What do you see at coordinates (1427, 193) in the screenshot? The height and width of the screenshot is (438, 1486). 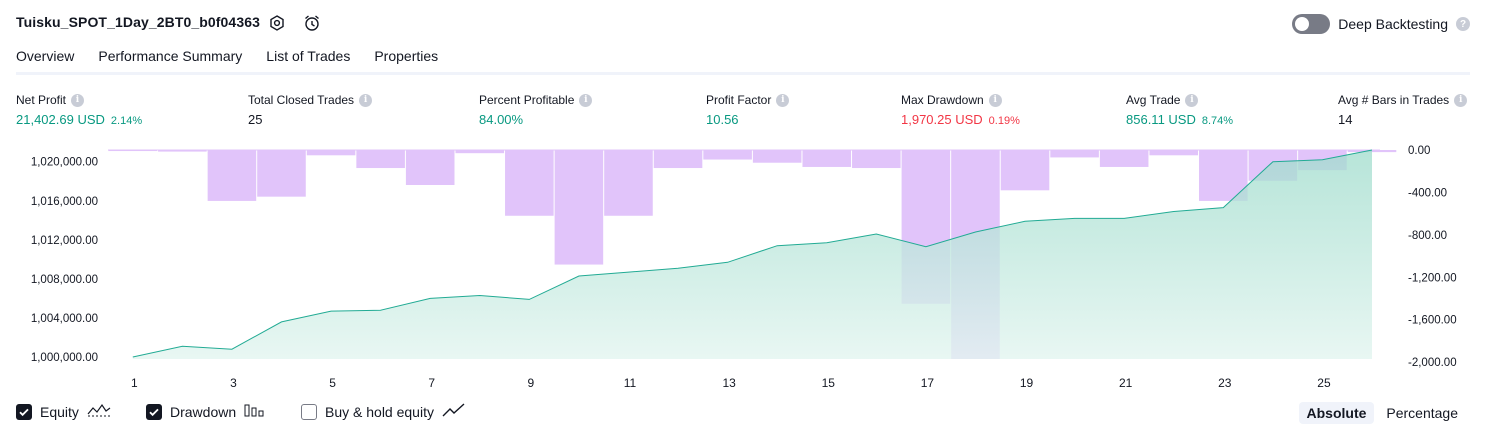 I see `right-axis-tick-label: -400.00` at bounding box center [1427, 193].